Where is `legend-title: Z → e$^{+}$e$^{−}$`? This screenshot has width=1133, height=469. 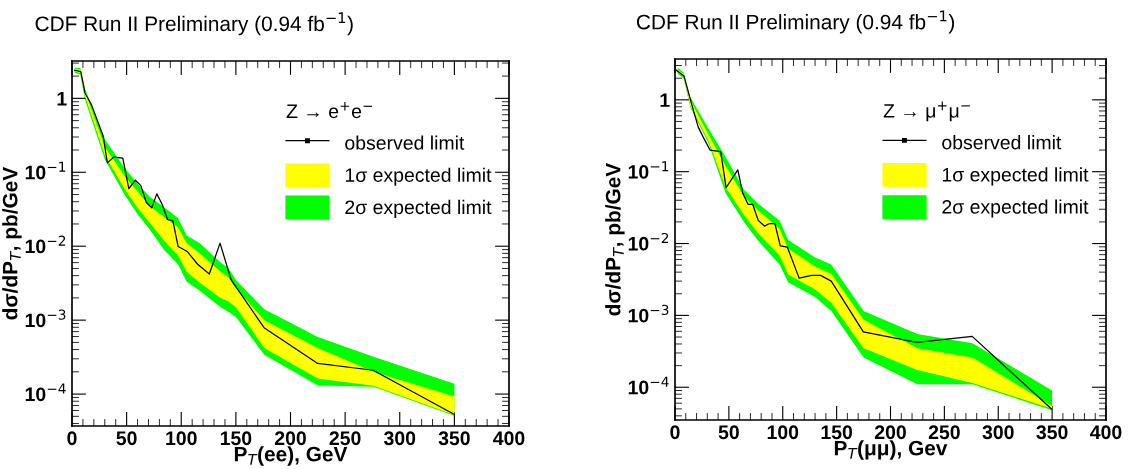 legend-title: Z → e$^{+}$e$^{−}$ is located at coordinates (329, 110).